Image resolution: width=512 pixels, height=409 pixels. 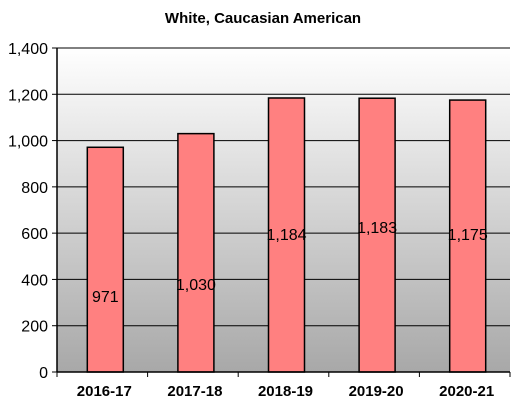 What do you see at coordinates (285, 391) in the screenshot?
I see `x-tick-label: 2018-19` at bounding box center [285, 391].